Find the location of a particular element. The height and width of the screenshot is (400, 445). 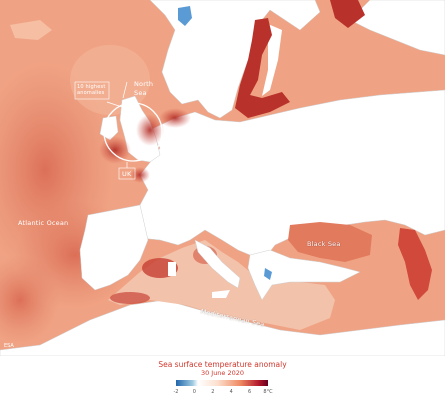

legend-colorbar is located at coordinates (222, 383).